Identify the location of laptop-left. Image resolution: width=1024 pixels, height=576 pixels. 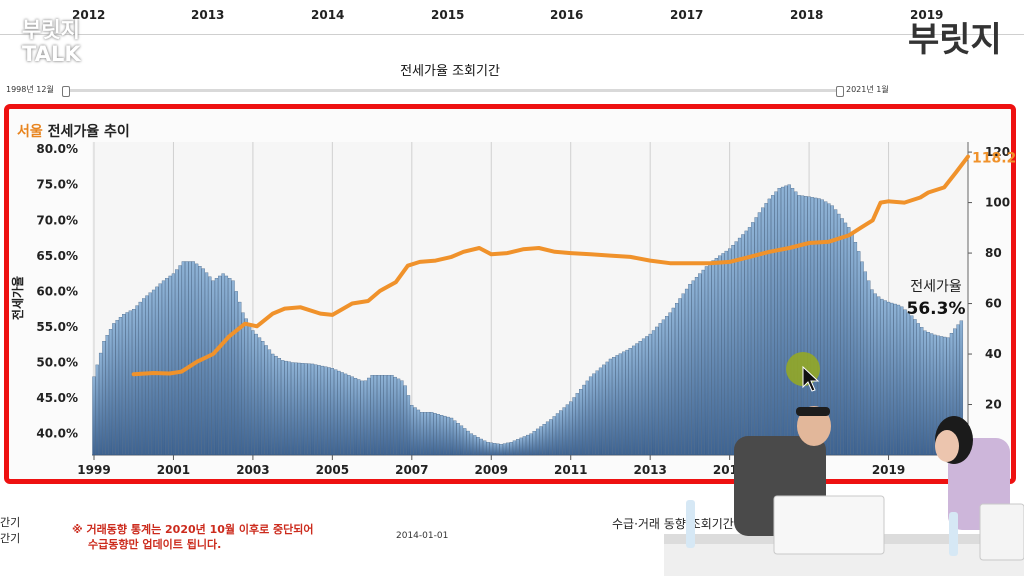
(829, 525).